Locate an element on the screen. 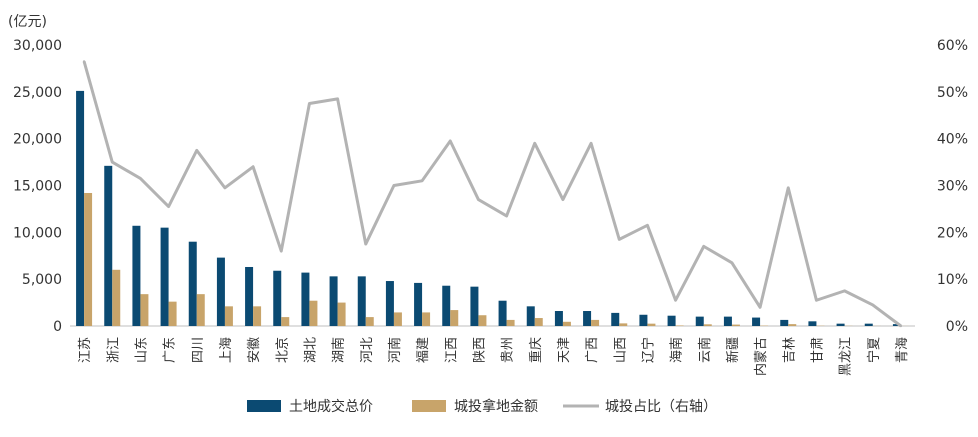 Image resolution: width=978 pixels, height=437 pixels. x-tick-label: 上海 is located at coordinates (226, 350).